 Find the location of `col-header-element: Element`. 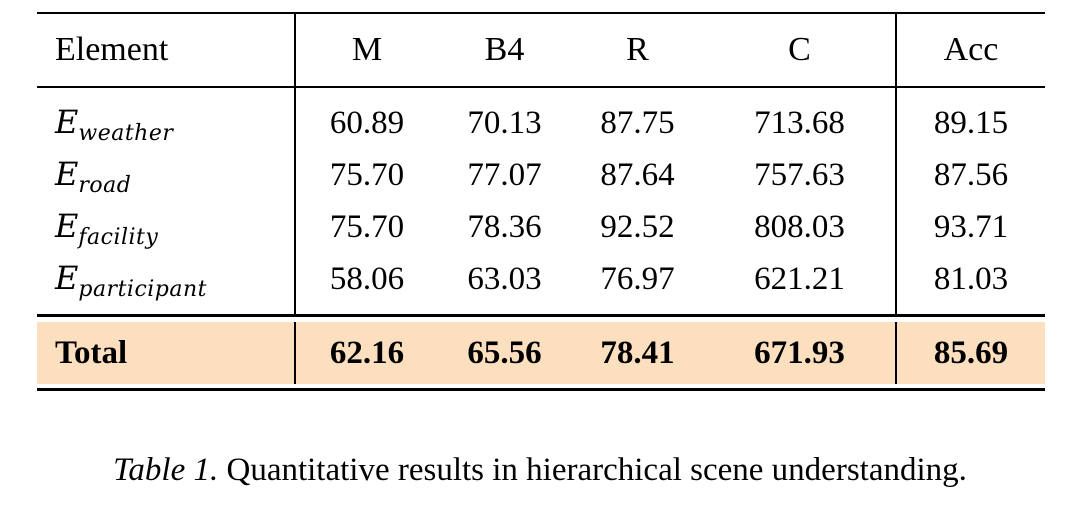

col-header-element: Element is located at coordinates (166, 50).